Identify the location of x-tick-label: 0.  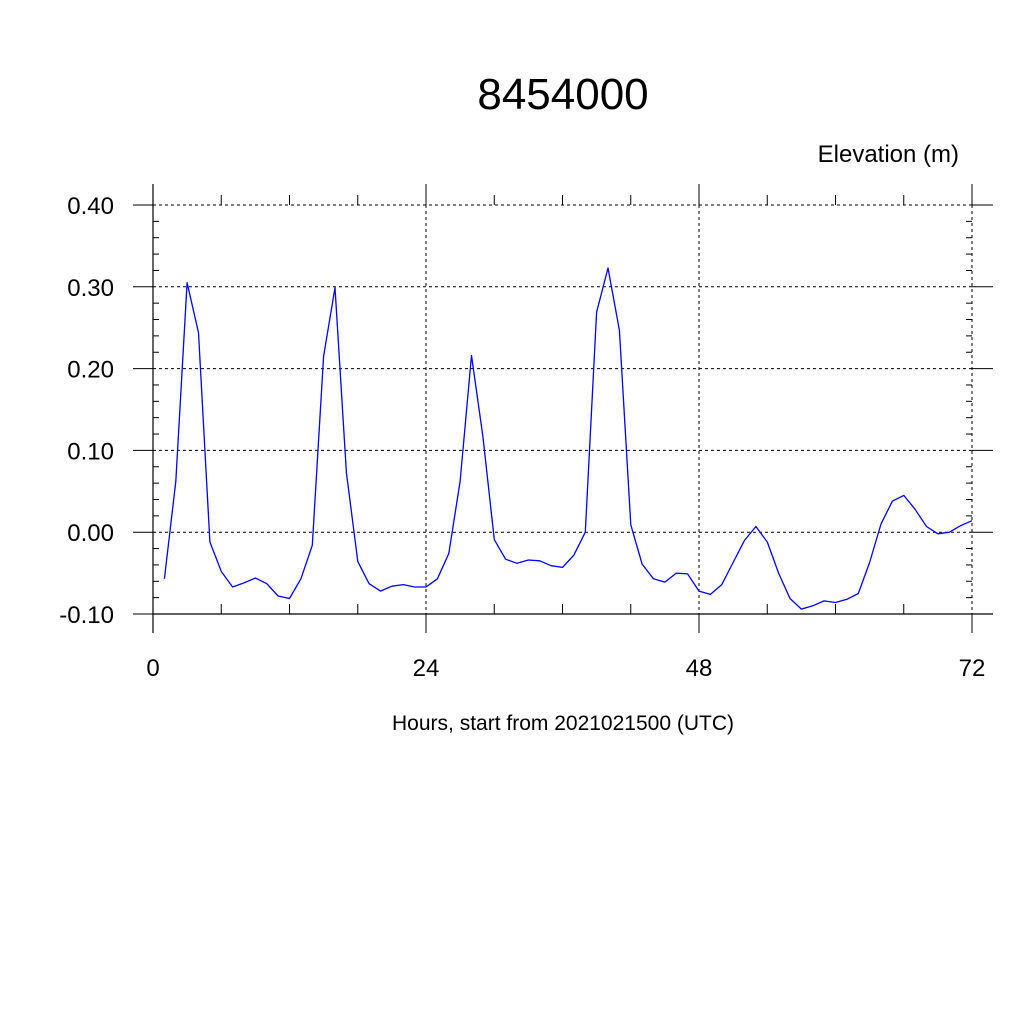
(152, 668).